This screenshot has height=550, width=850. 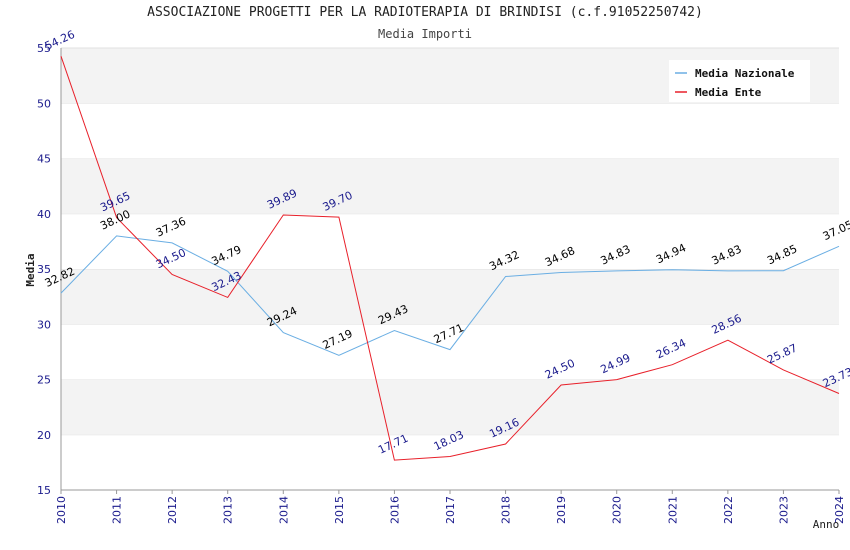 I want to click on x-tick-label: 2024, so click(x=839, y=510).